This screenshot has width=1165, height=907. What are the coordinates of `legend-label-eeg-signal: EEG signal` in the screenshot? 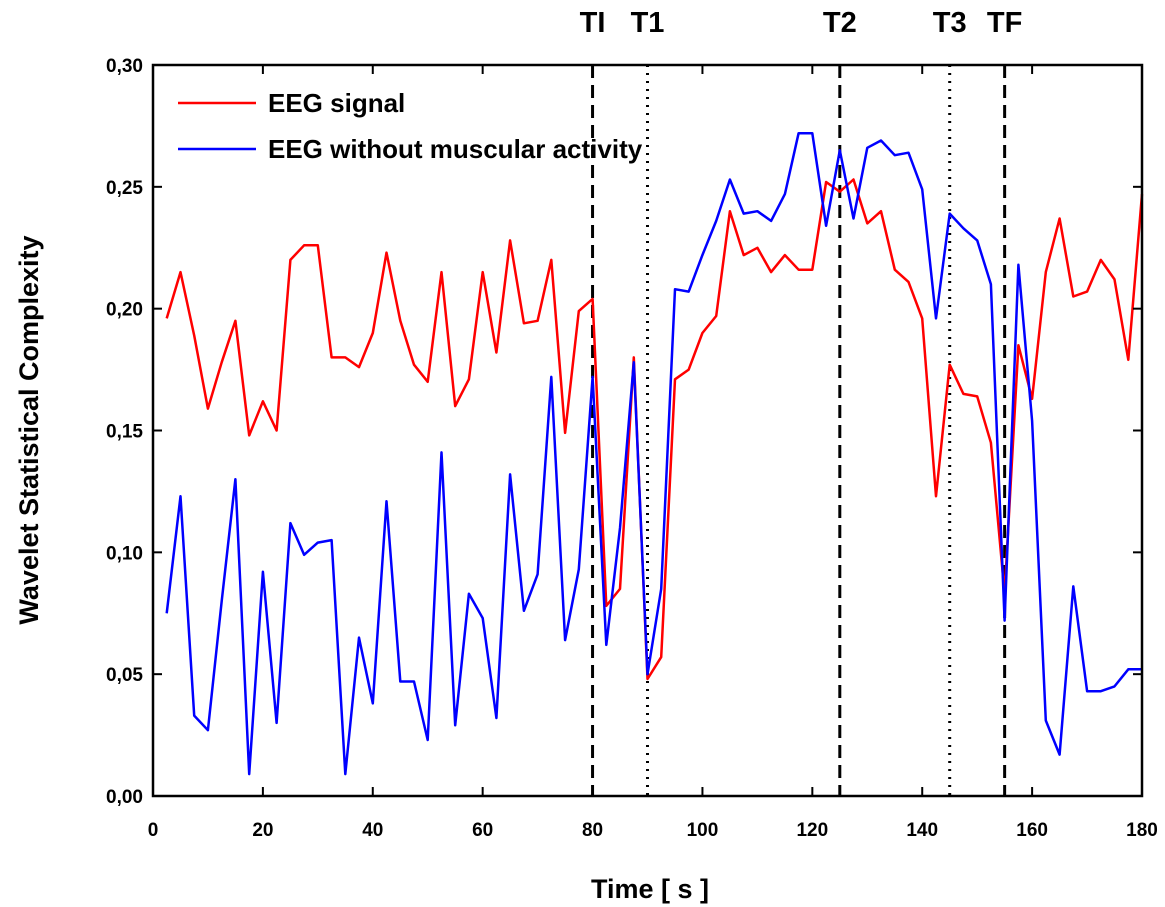 It's located at (336, 103).